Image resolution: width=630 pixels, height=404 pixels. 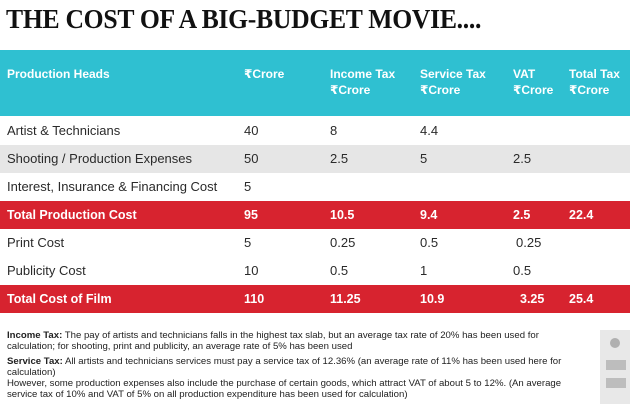 I want to click on side-logo-icon, so click(x=615, y=367).